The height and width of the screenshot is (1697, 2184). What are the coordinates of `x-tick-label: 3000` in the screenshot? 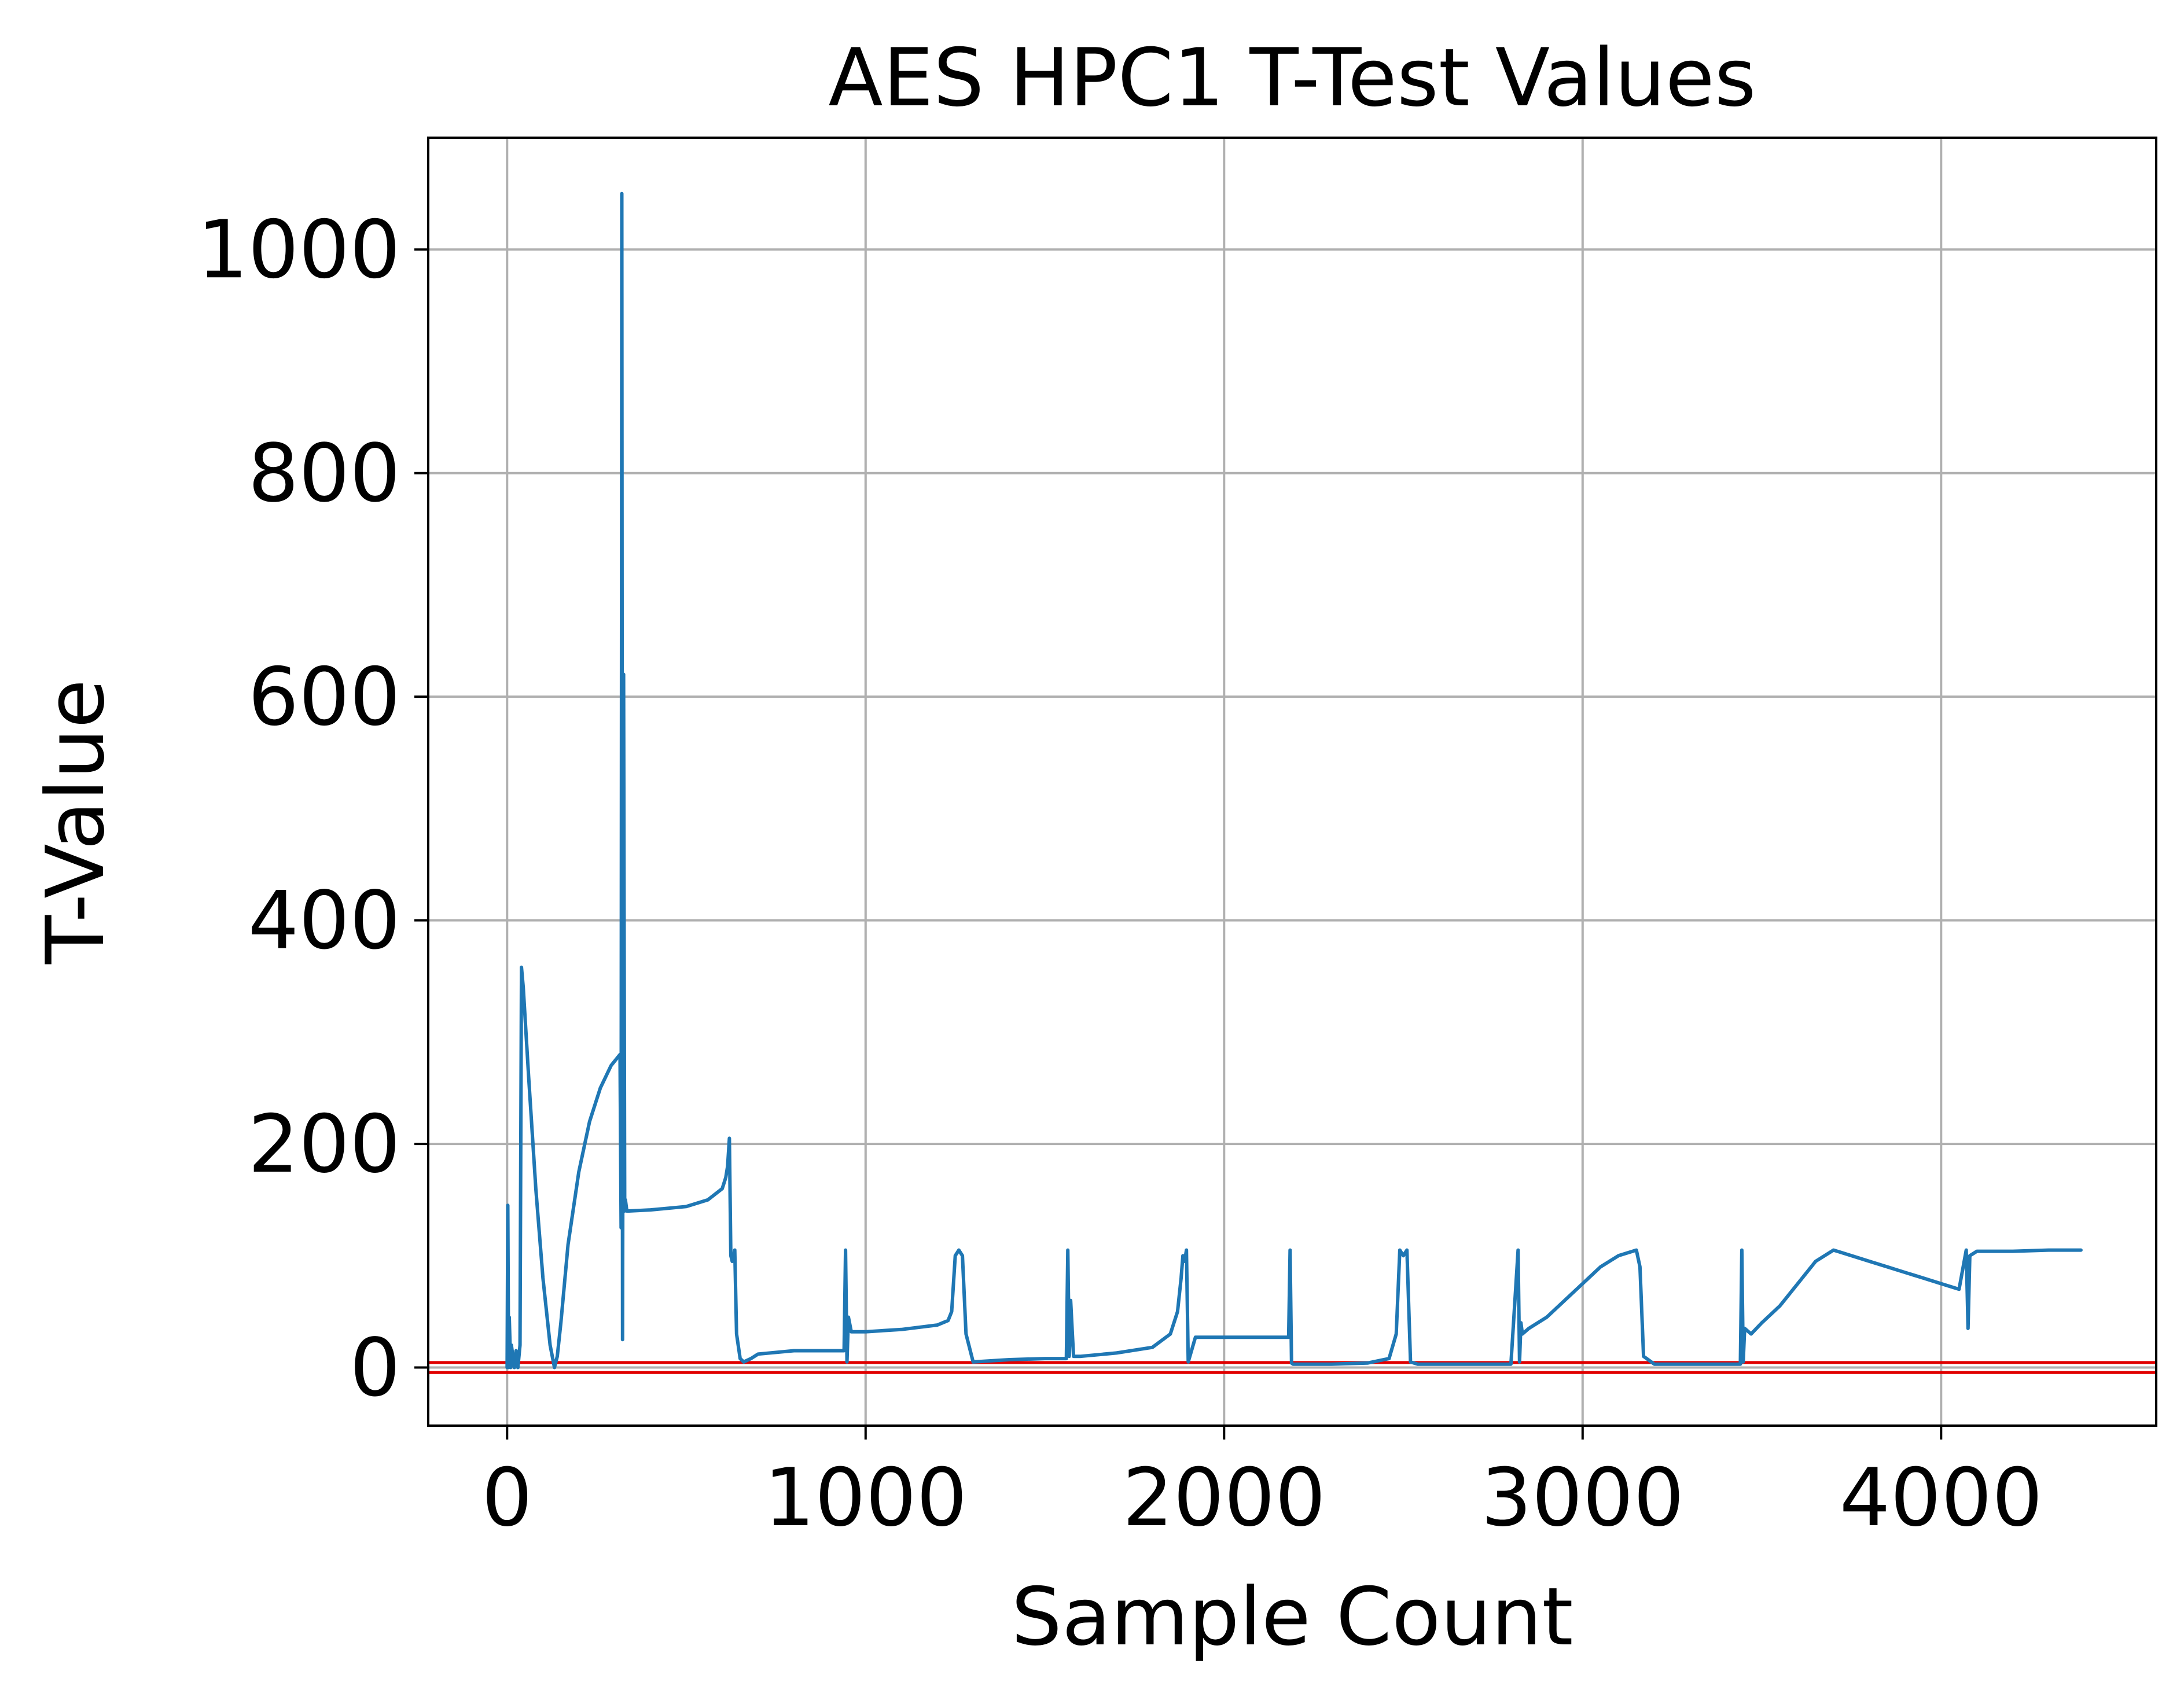 It's located at (1582, 1497).